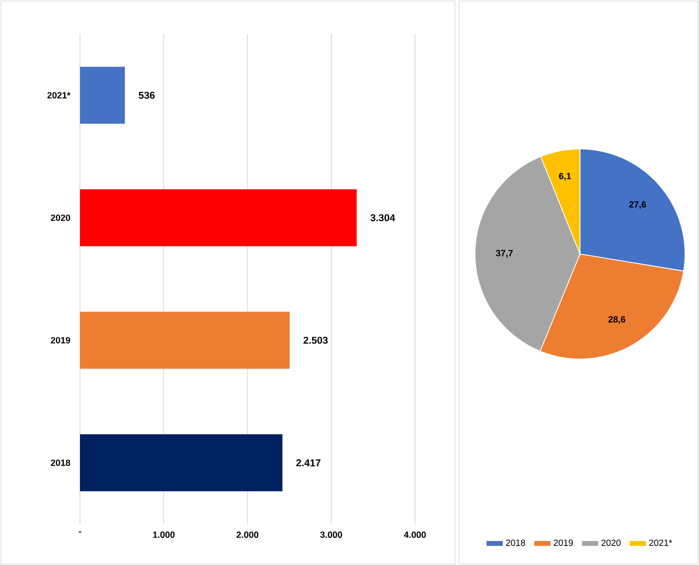 The width and height of the screenshot is (699, 565). I want to click on legend-label: 2018, so click(516, 543).